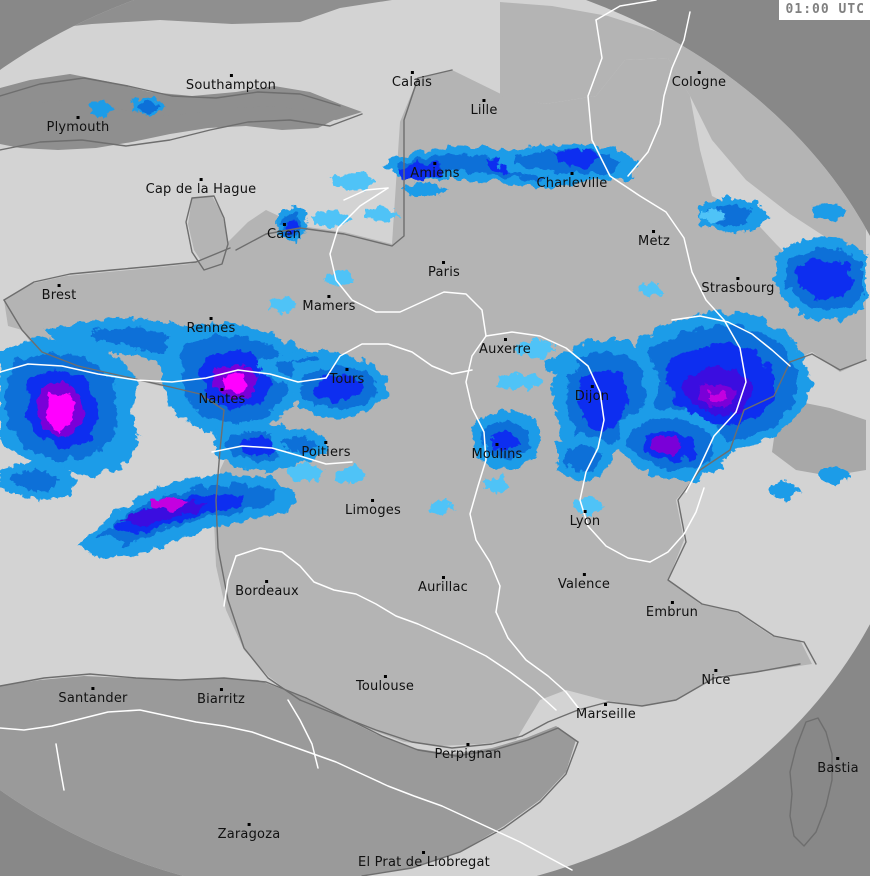 The width and height of the screenshot is (870, 876). I want to click on timestamp-badge: 01:00 UTC, so click(824, 10).